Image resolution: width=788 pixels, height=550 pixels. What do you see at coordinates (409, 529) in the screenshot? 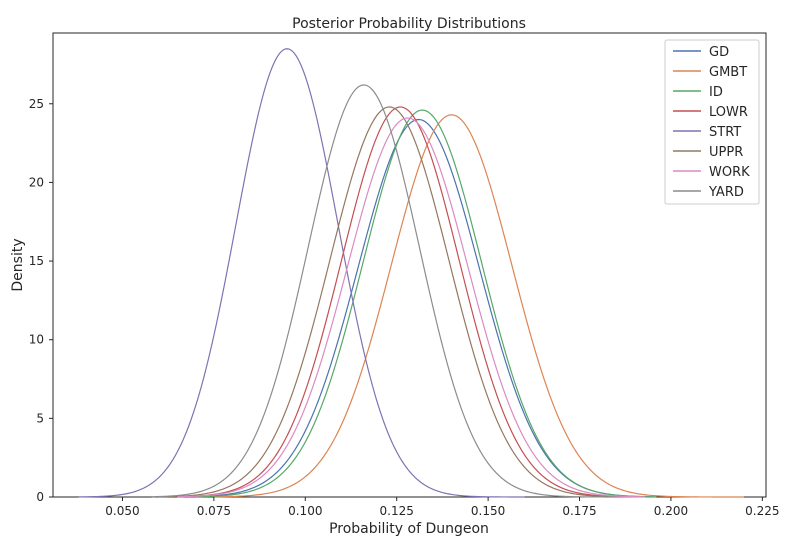
I see `x-axis-label: Probability of Dungeon` at bounding box center [409, 529].